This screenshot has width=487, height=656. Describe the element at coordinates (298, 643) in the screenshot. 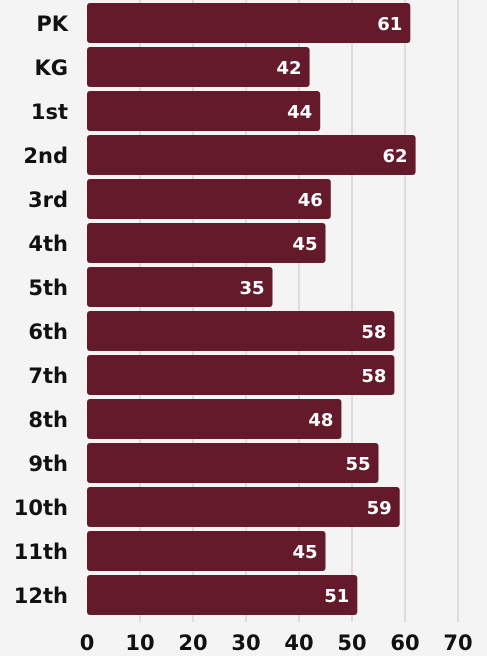

I see `x-tick-label: 40` at that location.